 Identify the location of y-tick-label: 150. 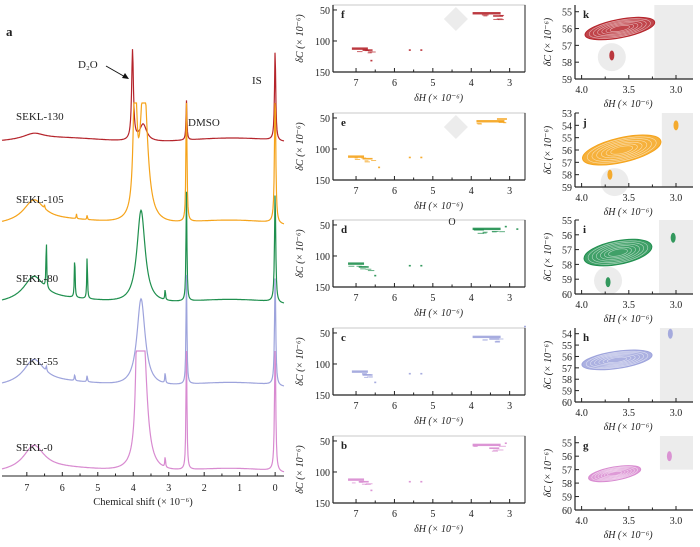
(322, 73).